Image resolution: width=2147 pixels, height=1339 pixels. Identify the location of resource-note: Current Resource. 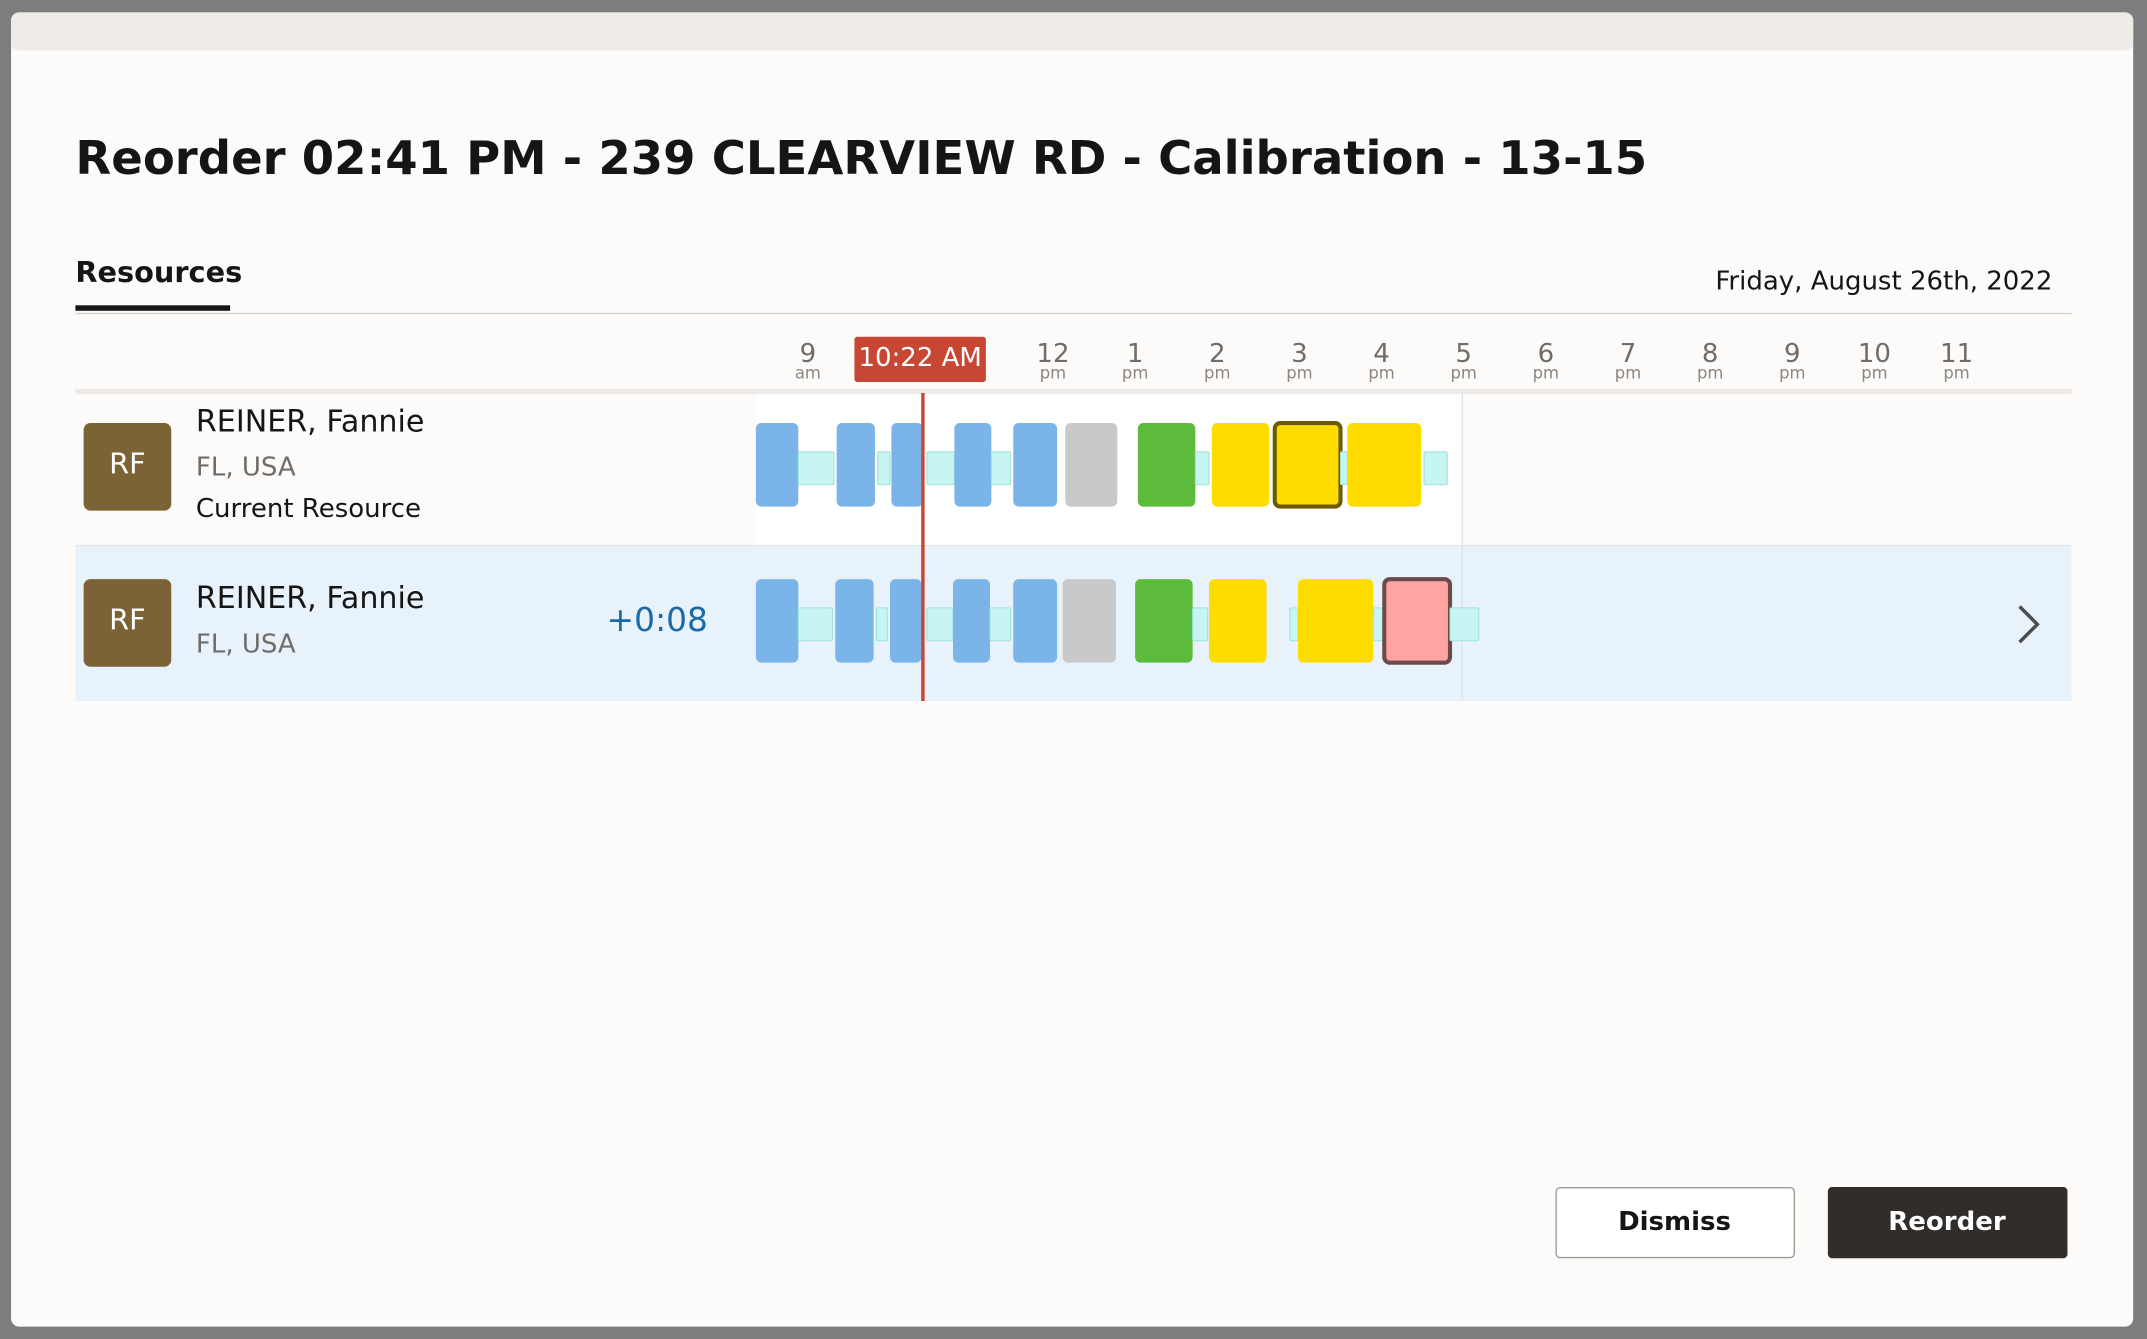
(308, 509).